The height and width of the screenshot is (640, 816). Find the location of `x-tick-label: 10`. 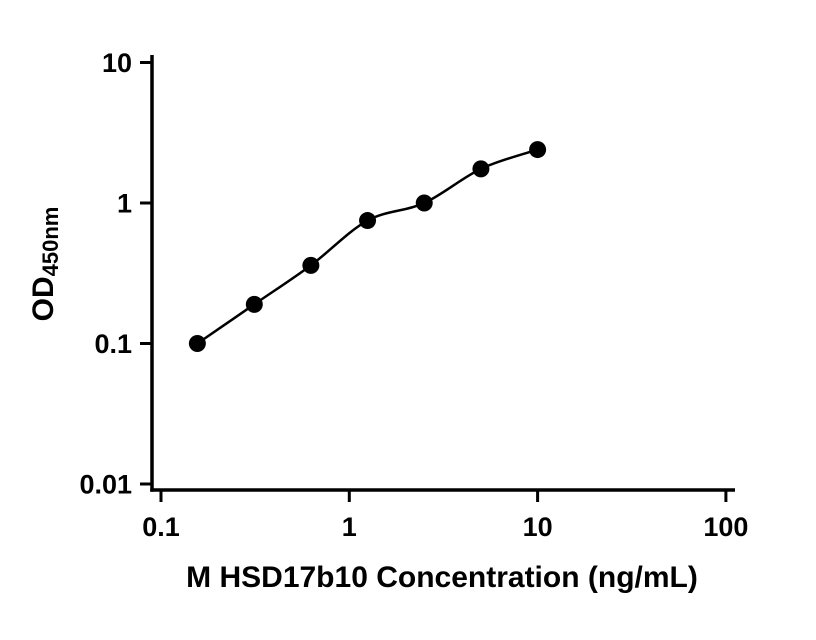

x-tick-label: 10 is located at coordinates (538, 527).